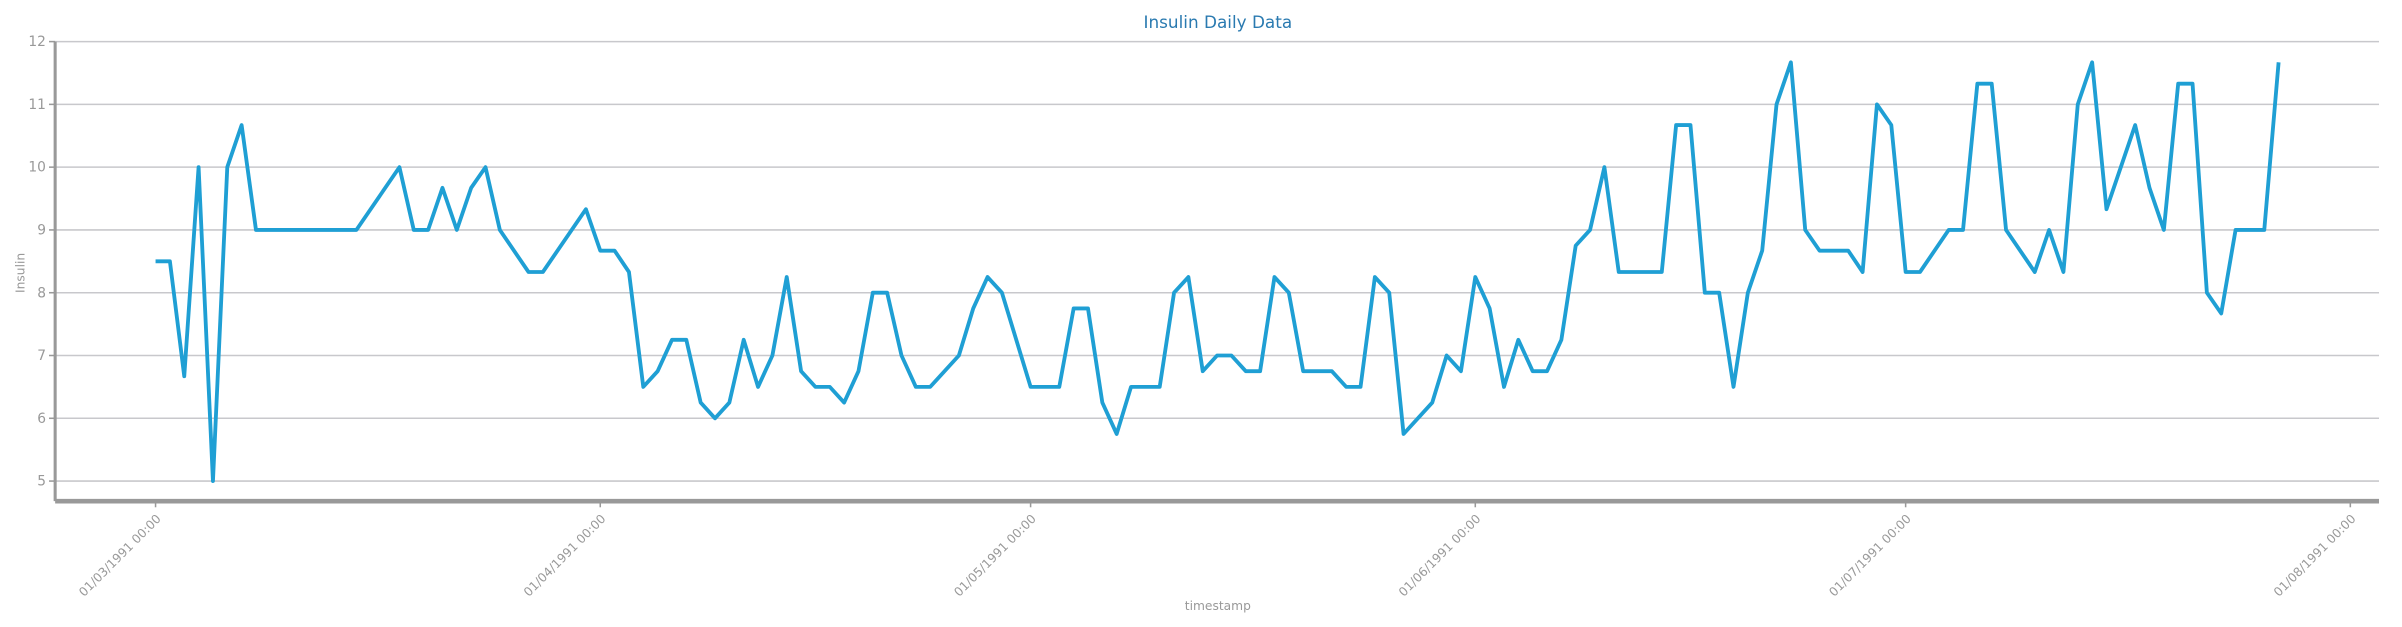 This screenshot has height=627, width=2402. What do you see at coordinates (41, 231) in the screenshot?
I see `y-tick-label: 9` at bounding box center [41, 231].